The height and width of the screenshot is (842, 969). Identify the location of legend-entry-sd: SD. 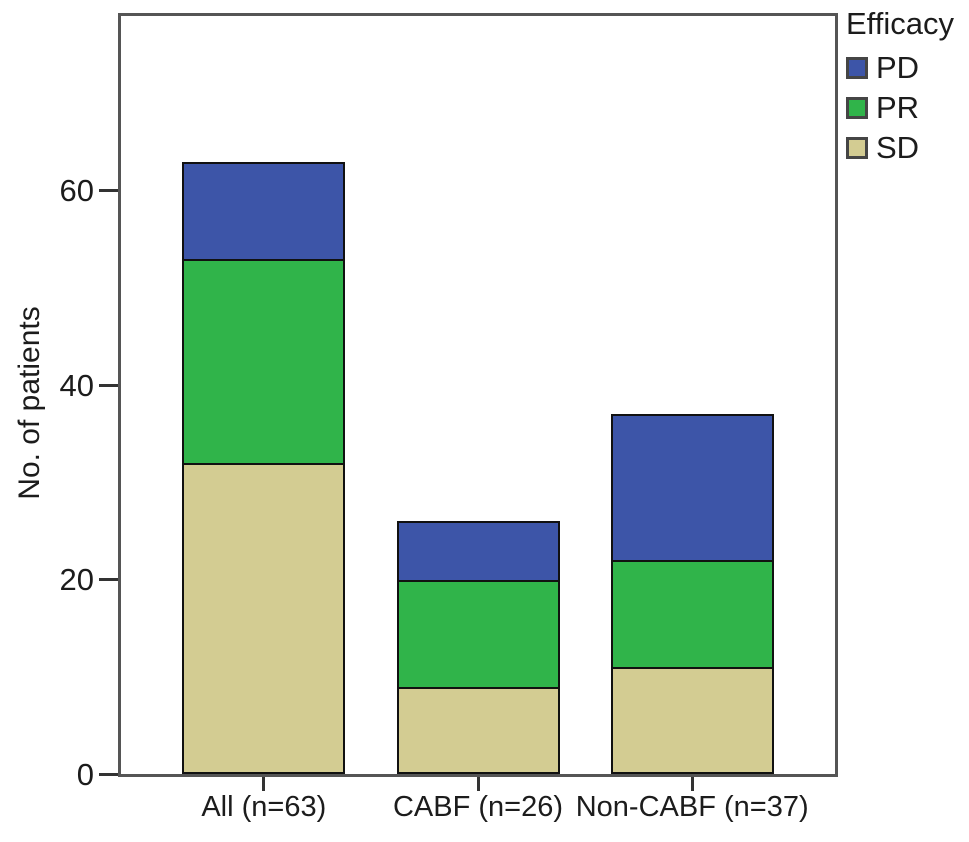
(900, 147).